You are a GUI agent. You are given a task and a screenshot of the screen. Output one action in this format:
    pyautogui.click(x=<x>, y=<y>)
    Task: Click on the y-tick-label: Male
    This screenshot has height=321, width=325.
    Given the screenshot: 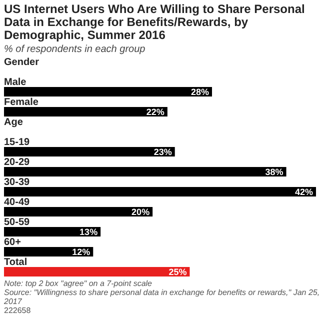 What is the action you would take?
    pyautogui.click(x=15, y=82)
    